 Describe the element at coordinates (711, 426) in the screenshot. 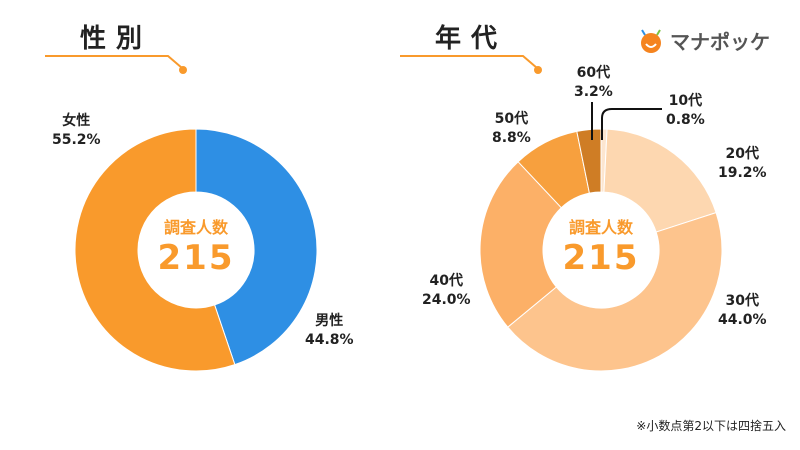

I see `rounding-note: ※小数点第2以下は四捨五入` at that location.